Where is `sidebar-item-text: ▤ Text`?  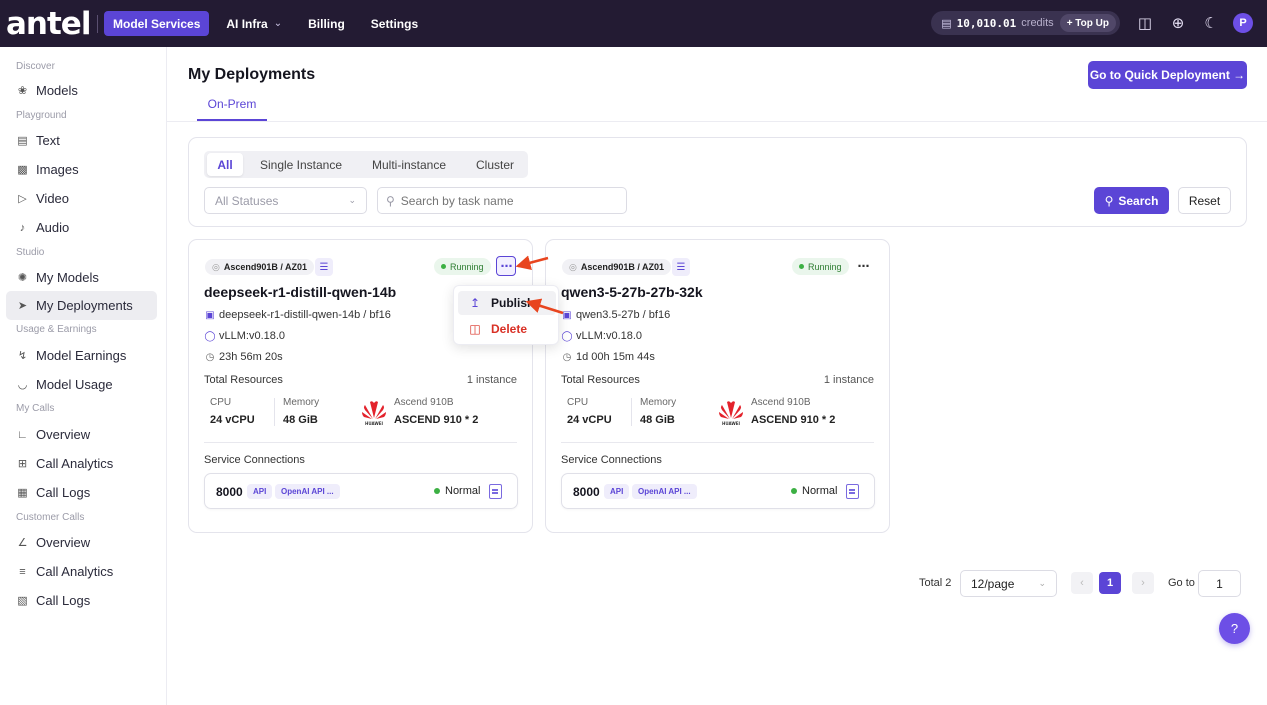
sidebar-item-text: ▤ Text is located at coordinates (81, 140).